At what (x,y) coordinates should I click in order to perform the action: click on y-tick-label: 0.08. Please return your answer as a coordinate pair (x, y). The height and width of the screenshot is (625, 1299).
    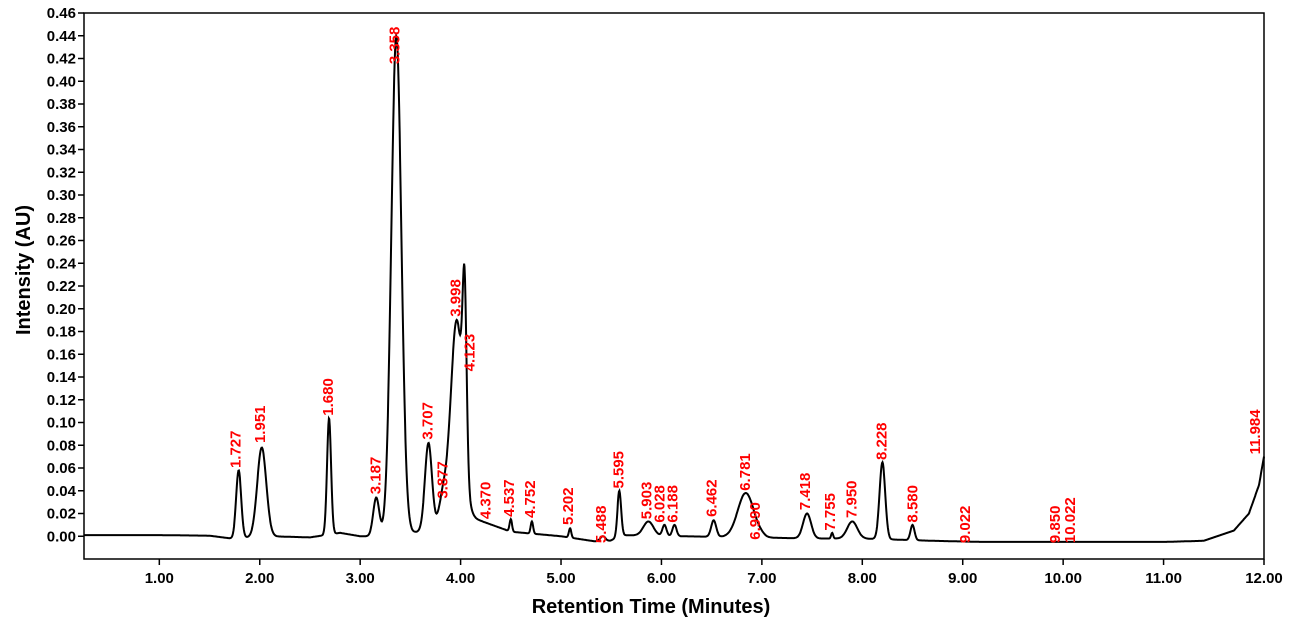
    Looking at the image, I should click on (61, 445).